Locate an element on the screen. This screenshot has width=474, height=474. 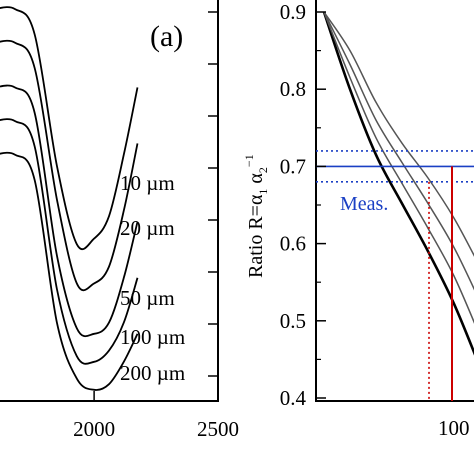
curve-label-100um: 100 µm is located at coordinates (152, 337).